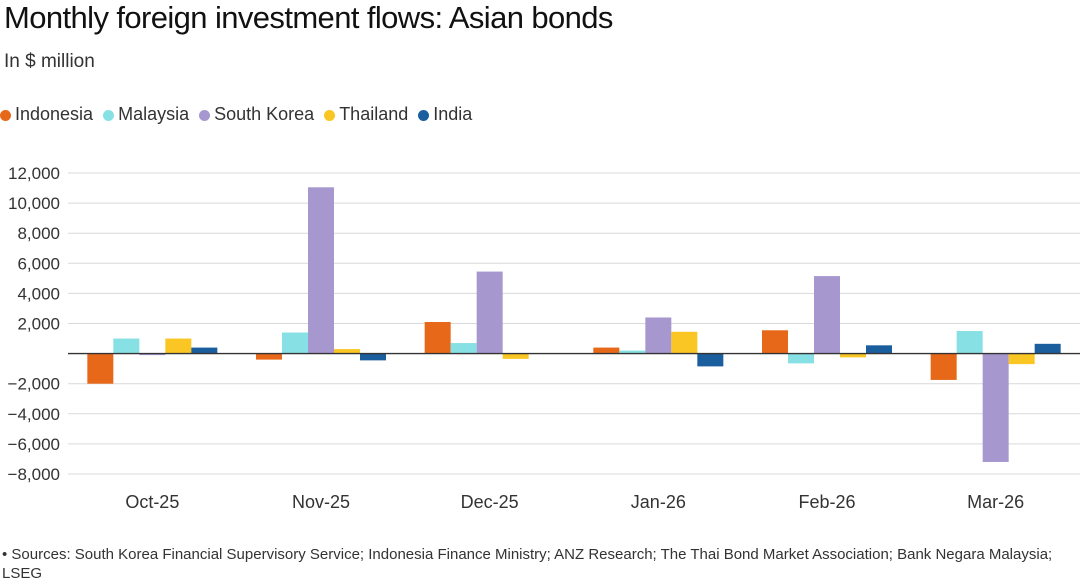  Describe the element at coordinates (490, 502) in the screenshot. I see `x-tick-label: Dec-25` at that location.